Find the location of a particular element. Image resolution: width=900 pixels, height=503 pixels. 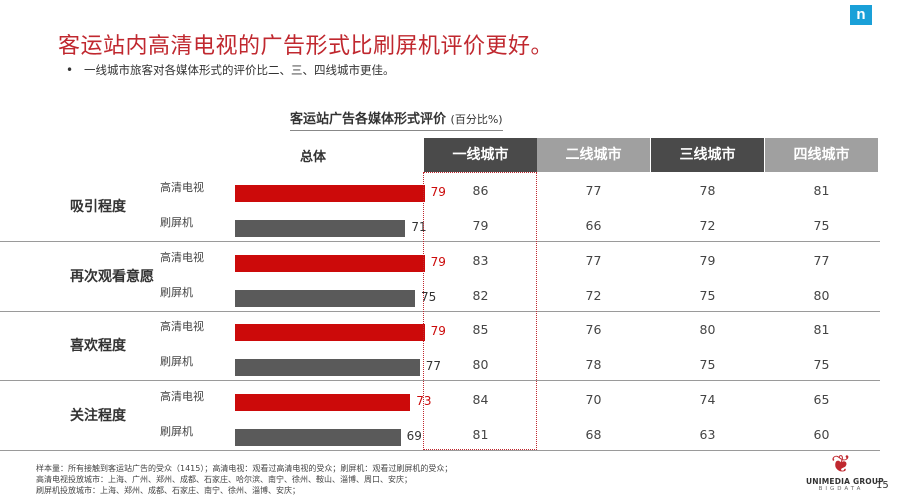

group-label: 喜欢程度 is located at coordinates (98, 346).